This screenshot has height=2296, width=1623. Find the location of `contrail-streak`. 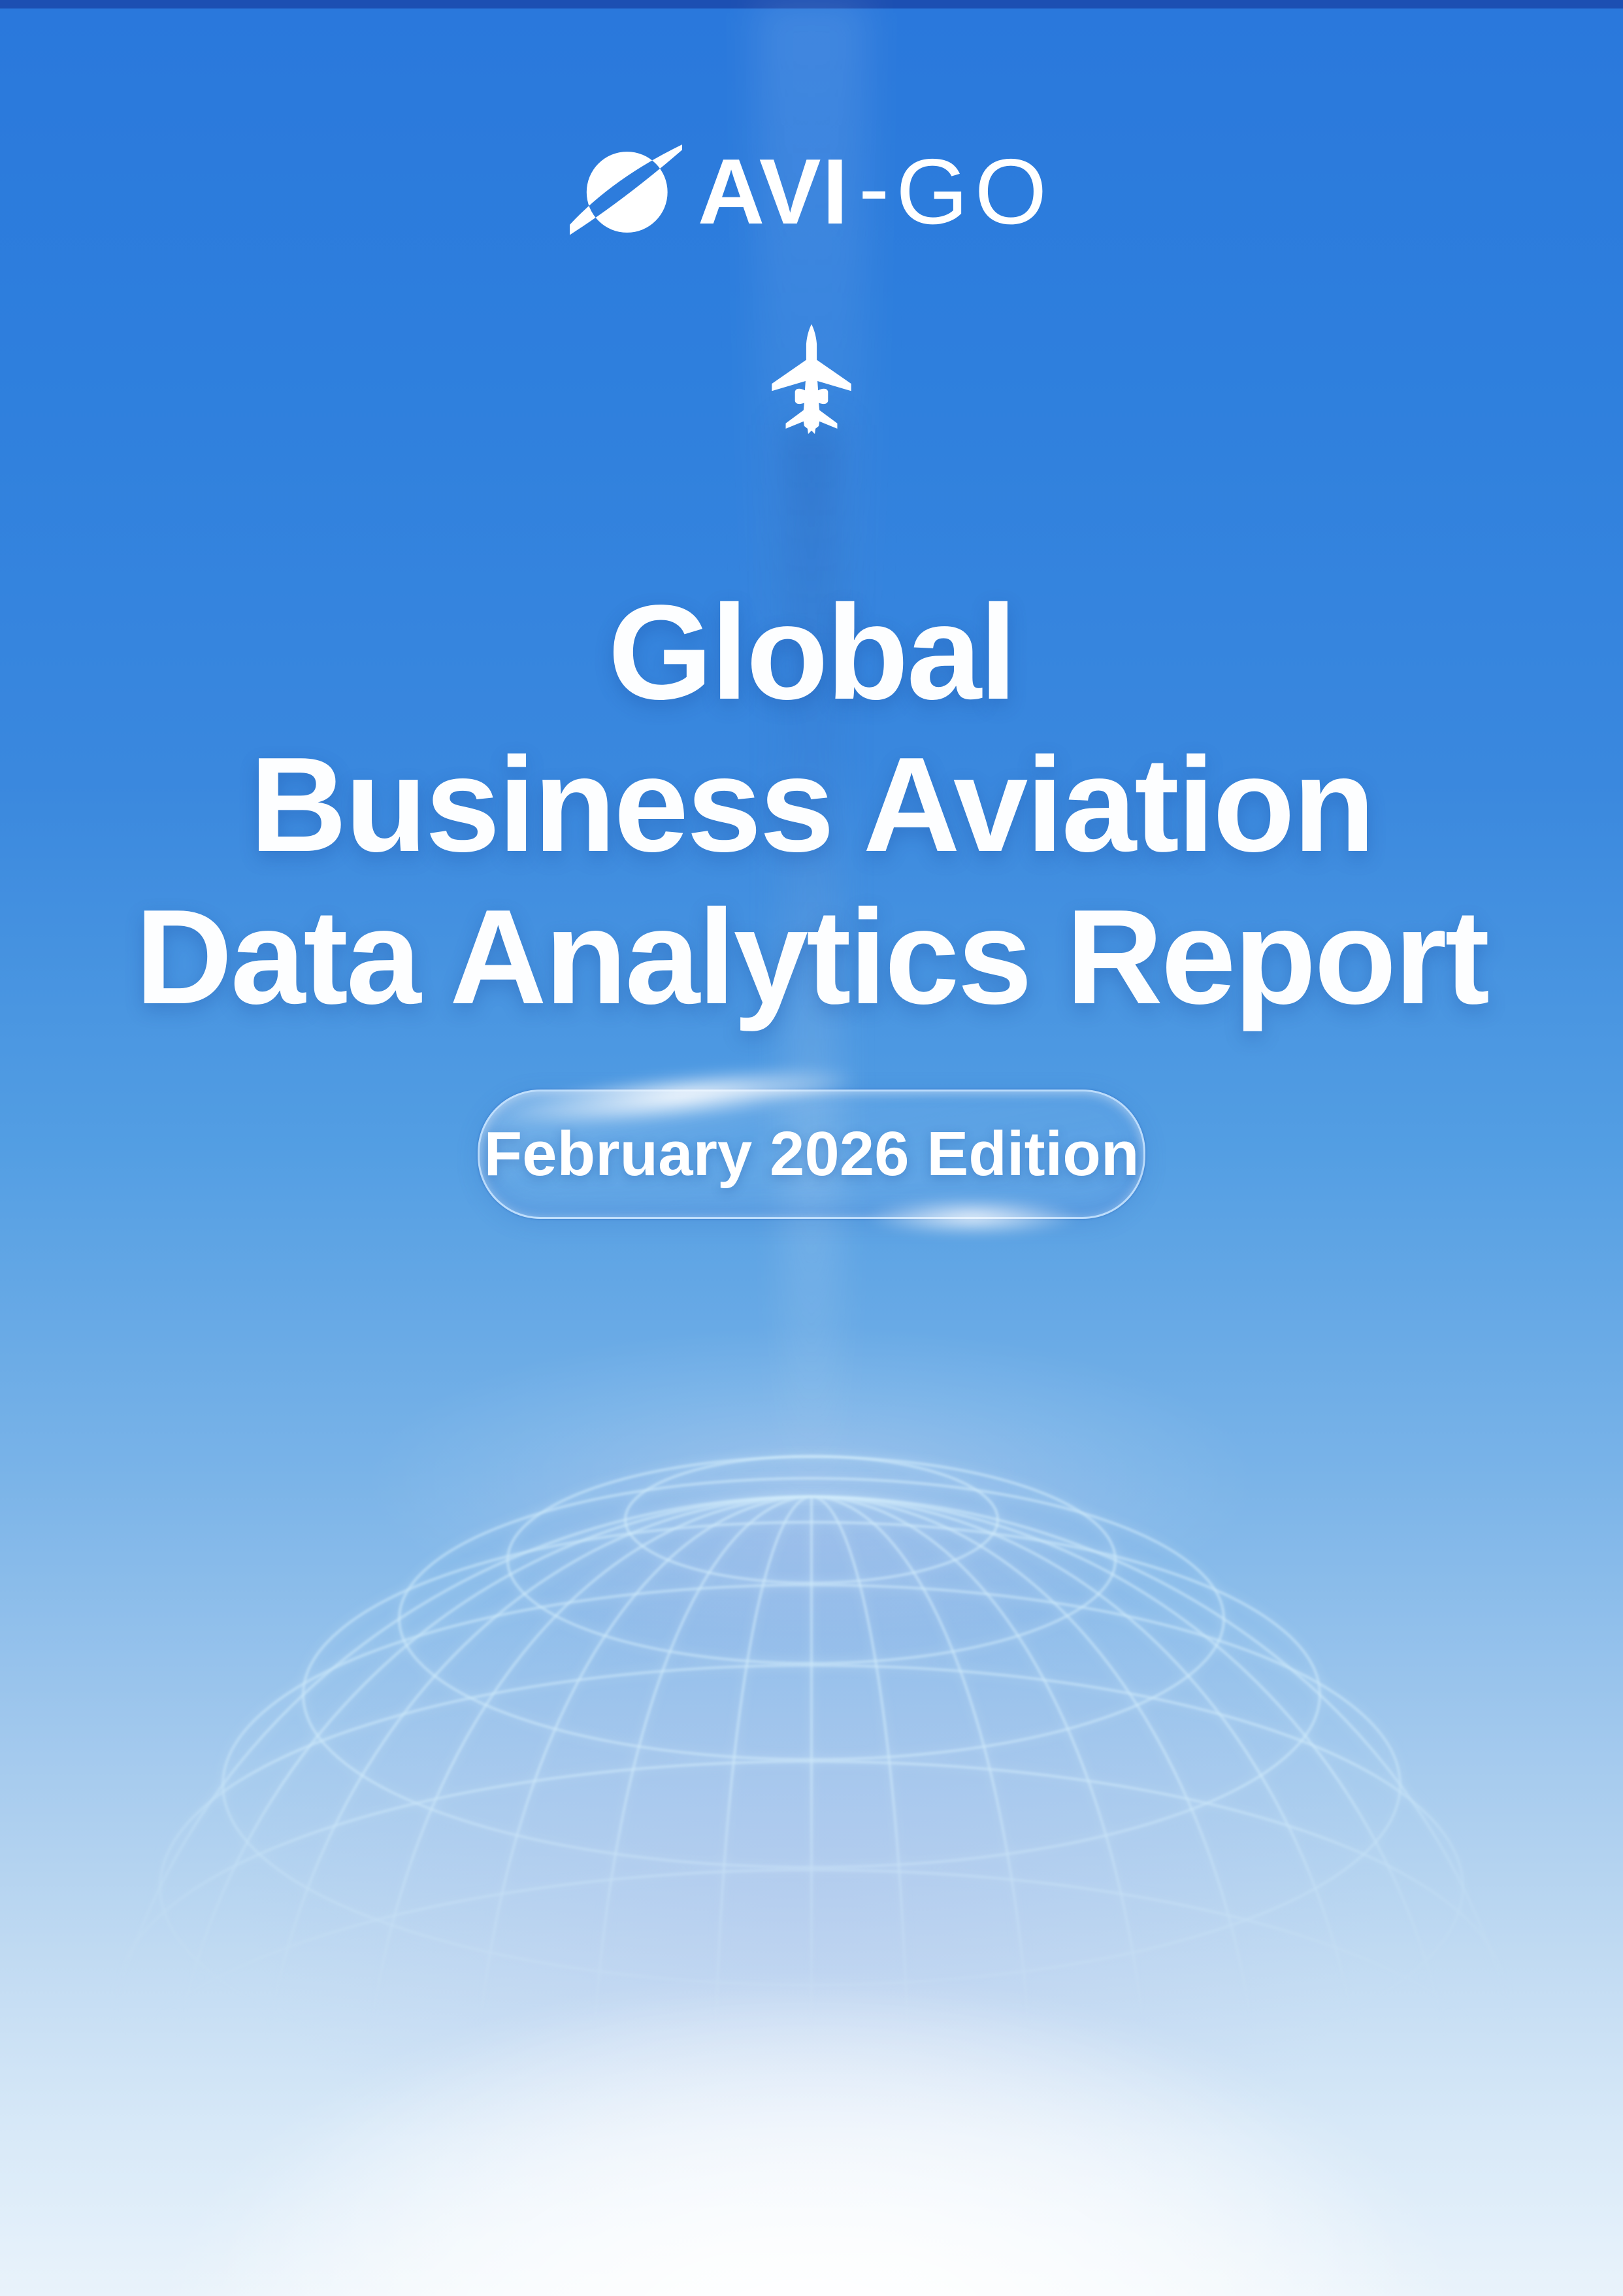

contrail-streak is located at coordinates (811, 964).